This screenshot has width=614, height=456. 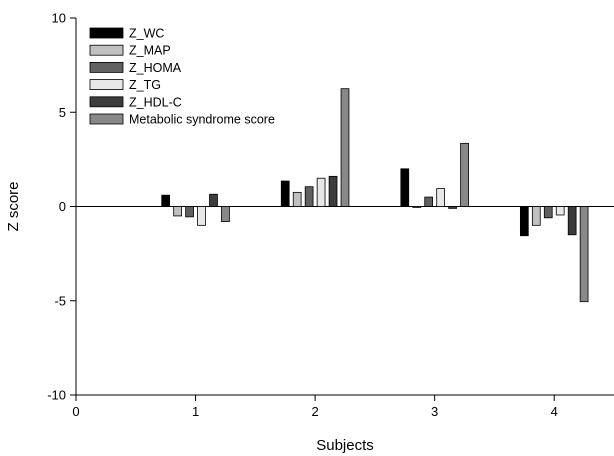 What do you see at coordinates (62, 112) in the screenshot?
I see `y-tick-label: 5` at bounding box center [62, 112].